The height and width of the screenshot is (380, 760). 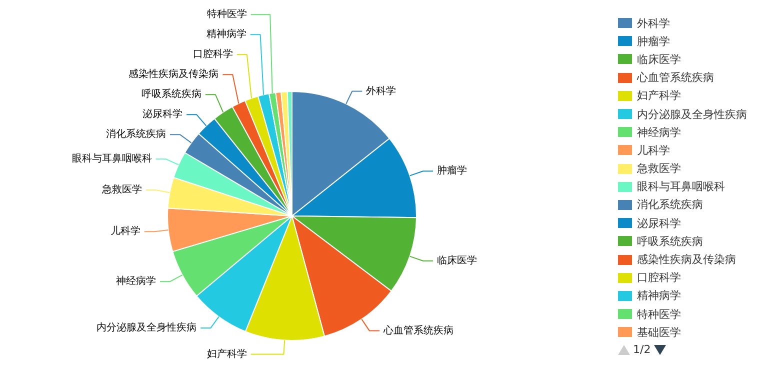 What do you see at coordinates (226, 14) in the screenshot?
I see `slice-label: 特种医学` at bounding box center [226, 14].